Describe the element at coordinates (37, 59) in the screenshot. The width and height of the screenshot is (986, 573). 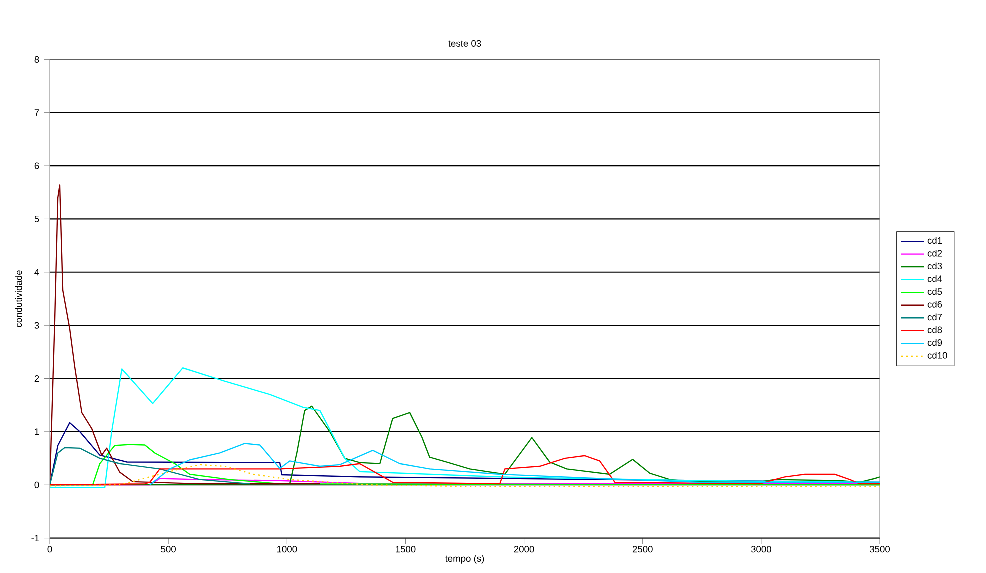
I see `y-tick-label: 8` at that location.